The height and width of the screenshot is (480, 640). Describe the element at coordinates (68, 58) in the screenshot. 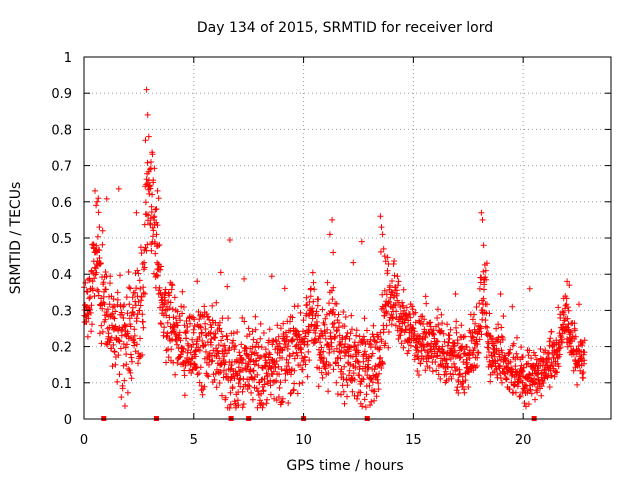

I see `y-tick-label: 1` at that location.